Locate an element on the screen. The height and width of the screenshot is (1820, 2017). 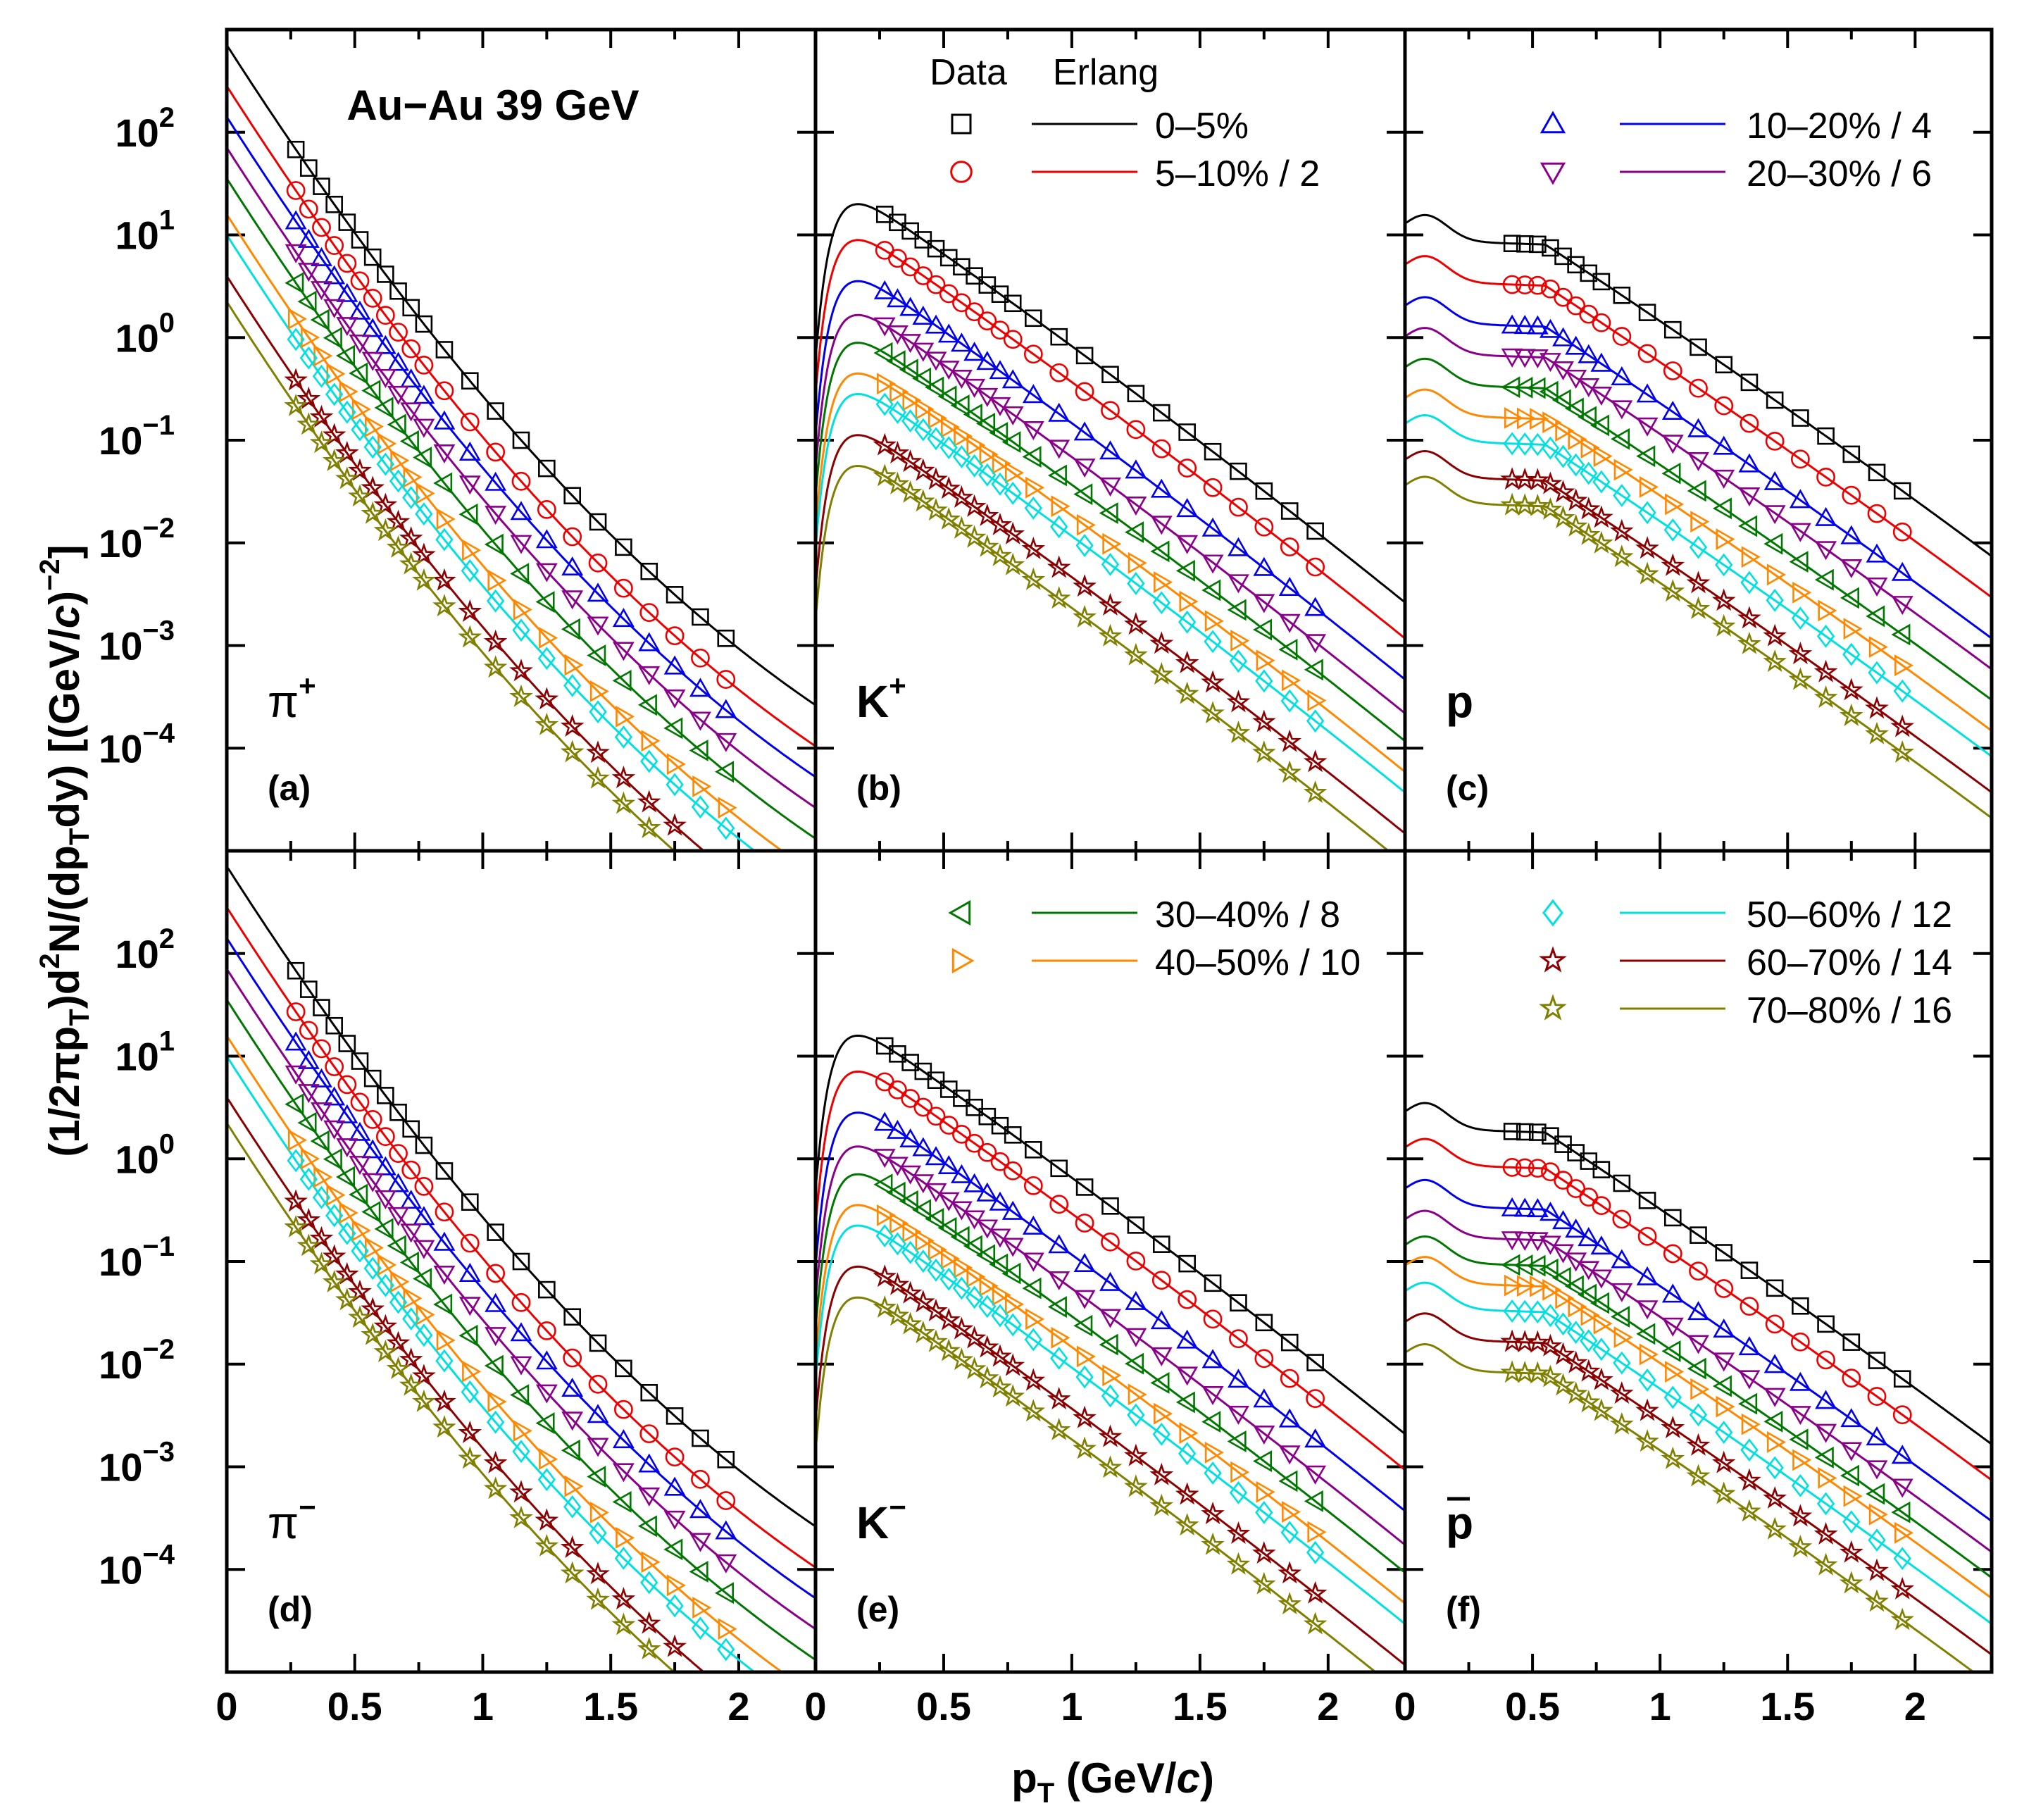
y-tick-exponent: 0 is located at coordinates (167, 322).